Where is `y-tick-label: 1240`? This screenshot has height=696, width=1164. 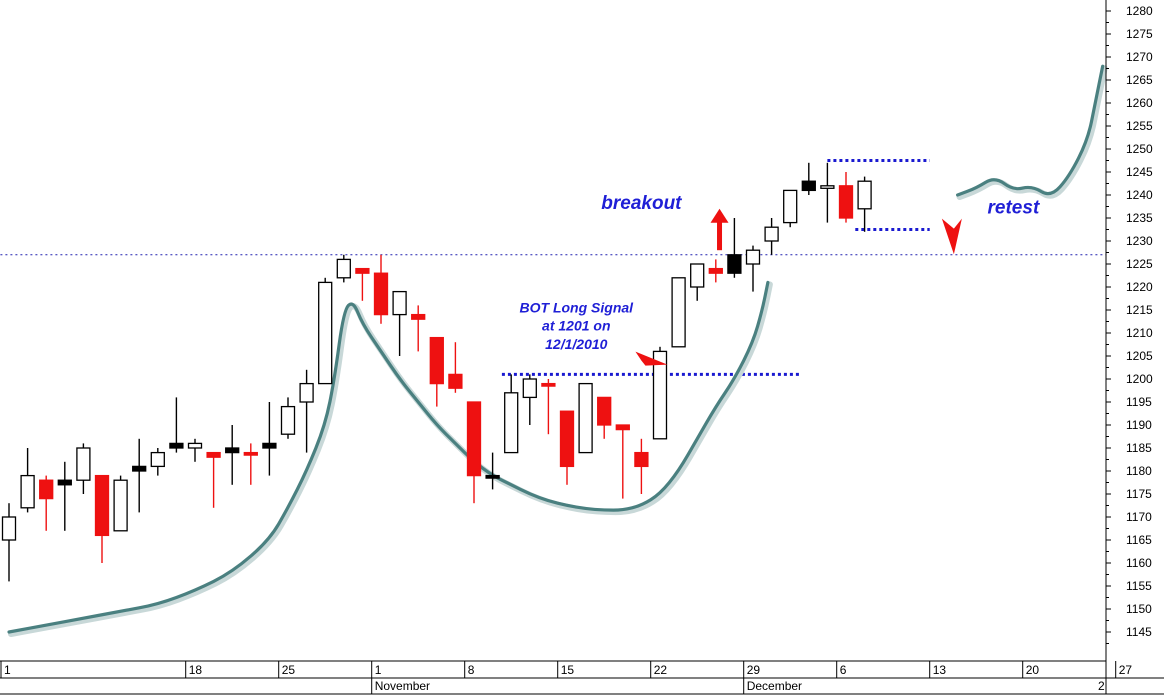
y-tick-label: 1240 is located at coordinates (1139, 195).